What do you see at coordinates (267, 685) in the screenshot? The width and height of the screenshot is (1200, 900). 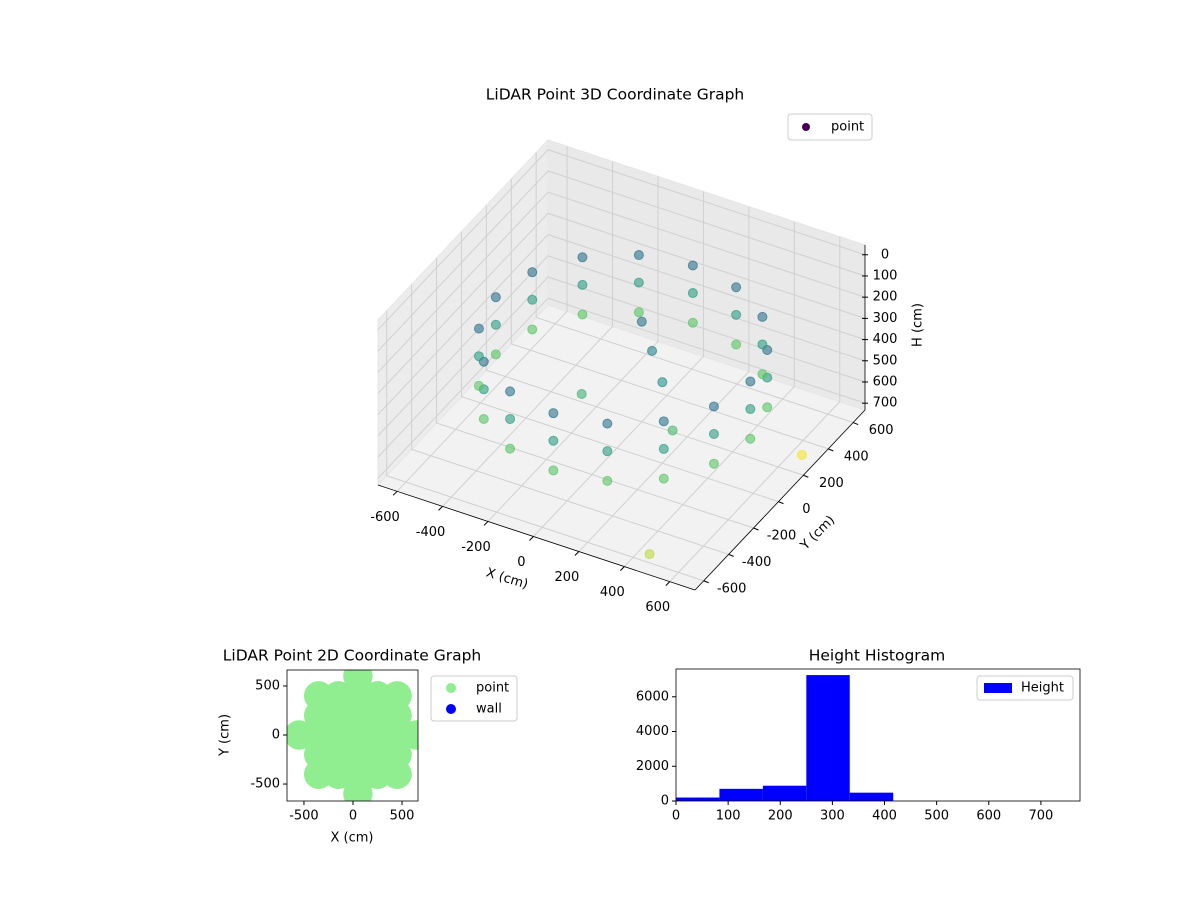 I see `y-tick-label: 500` at bounding box center [267, 685].